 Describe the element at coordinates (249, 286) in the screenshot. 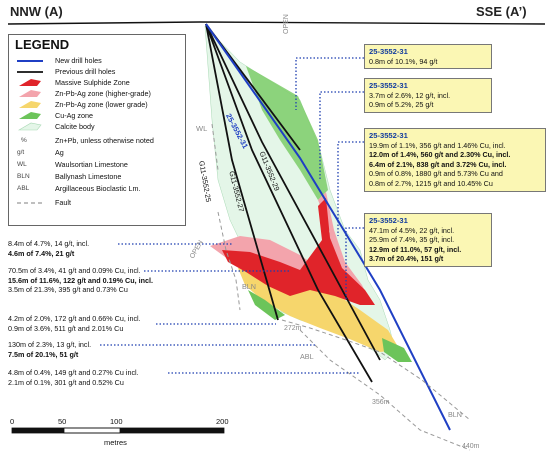

I see `label-bln-left: BLN` at that location.